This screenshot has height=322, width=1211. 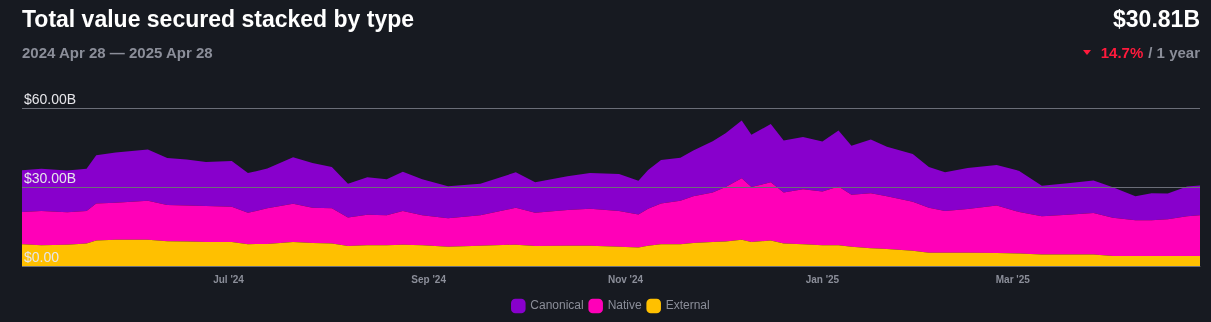 I want to click on legend-label: Native, so click(x=625, y=305).